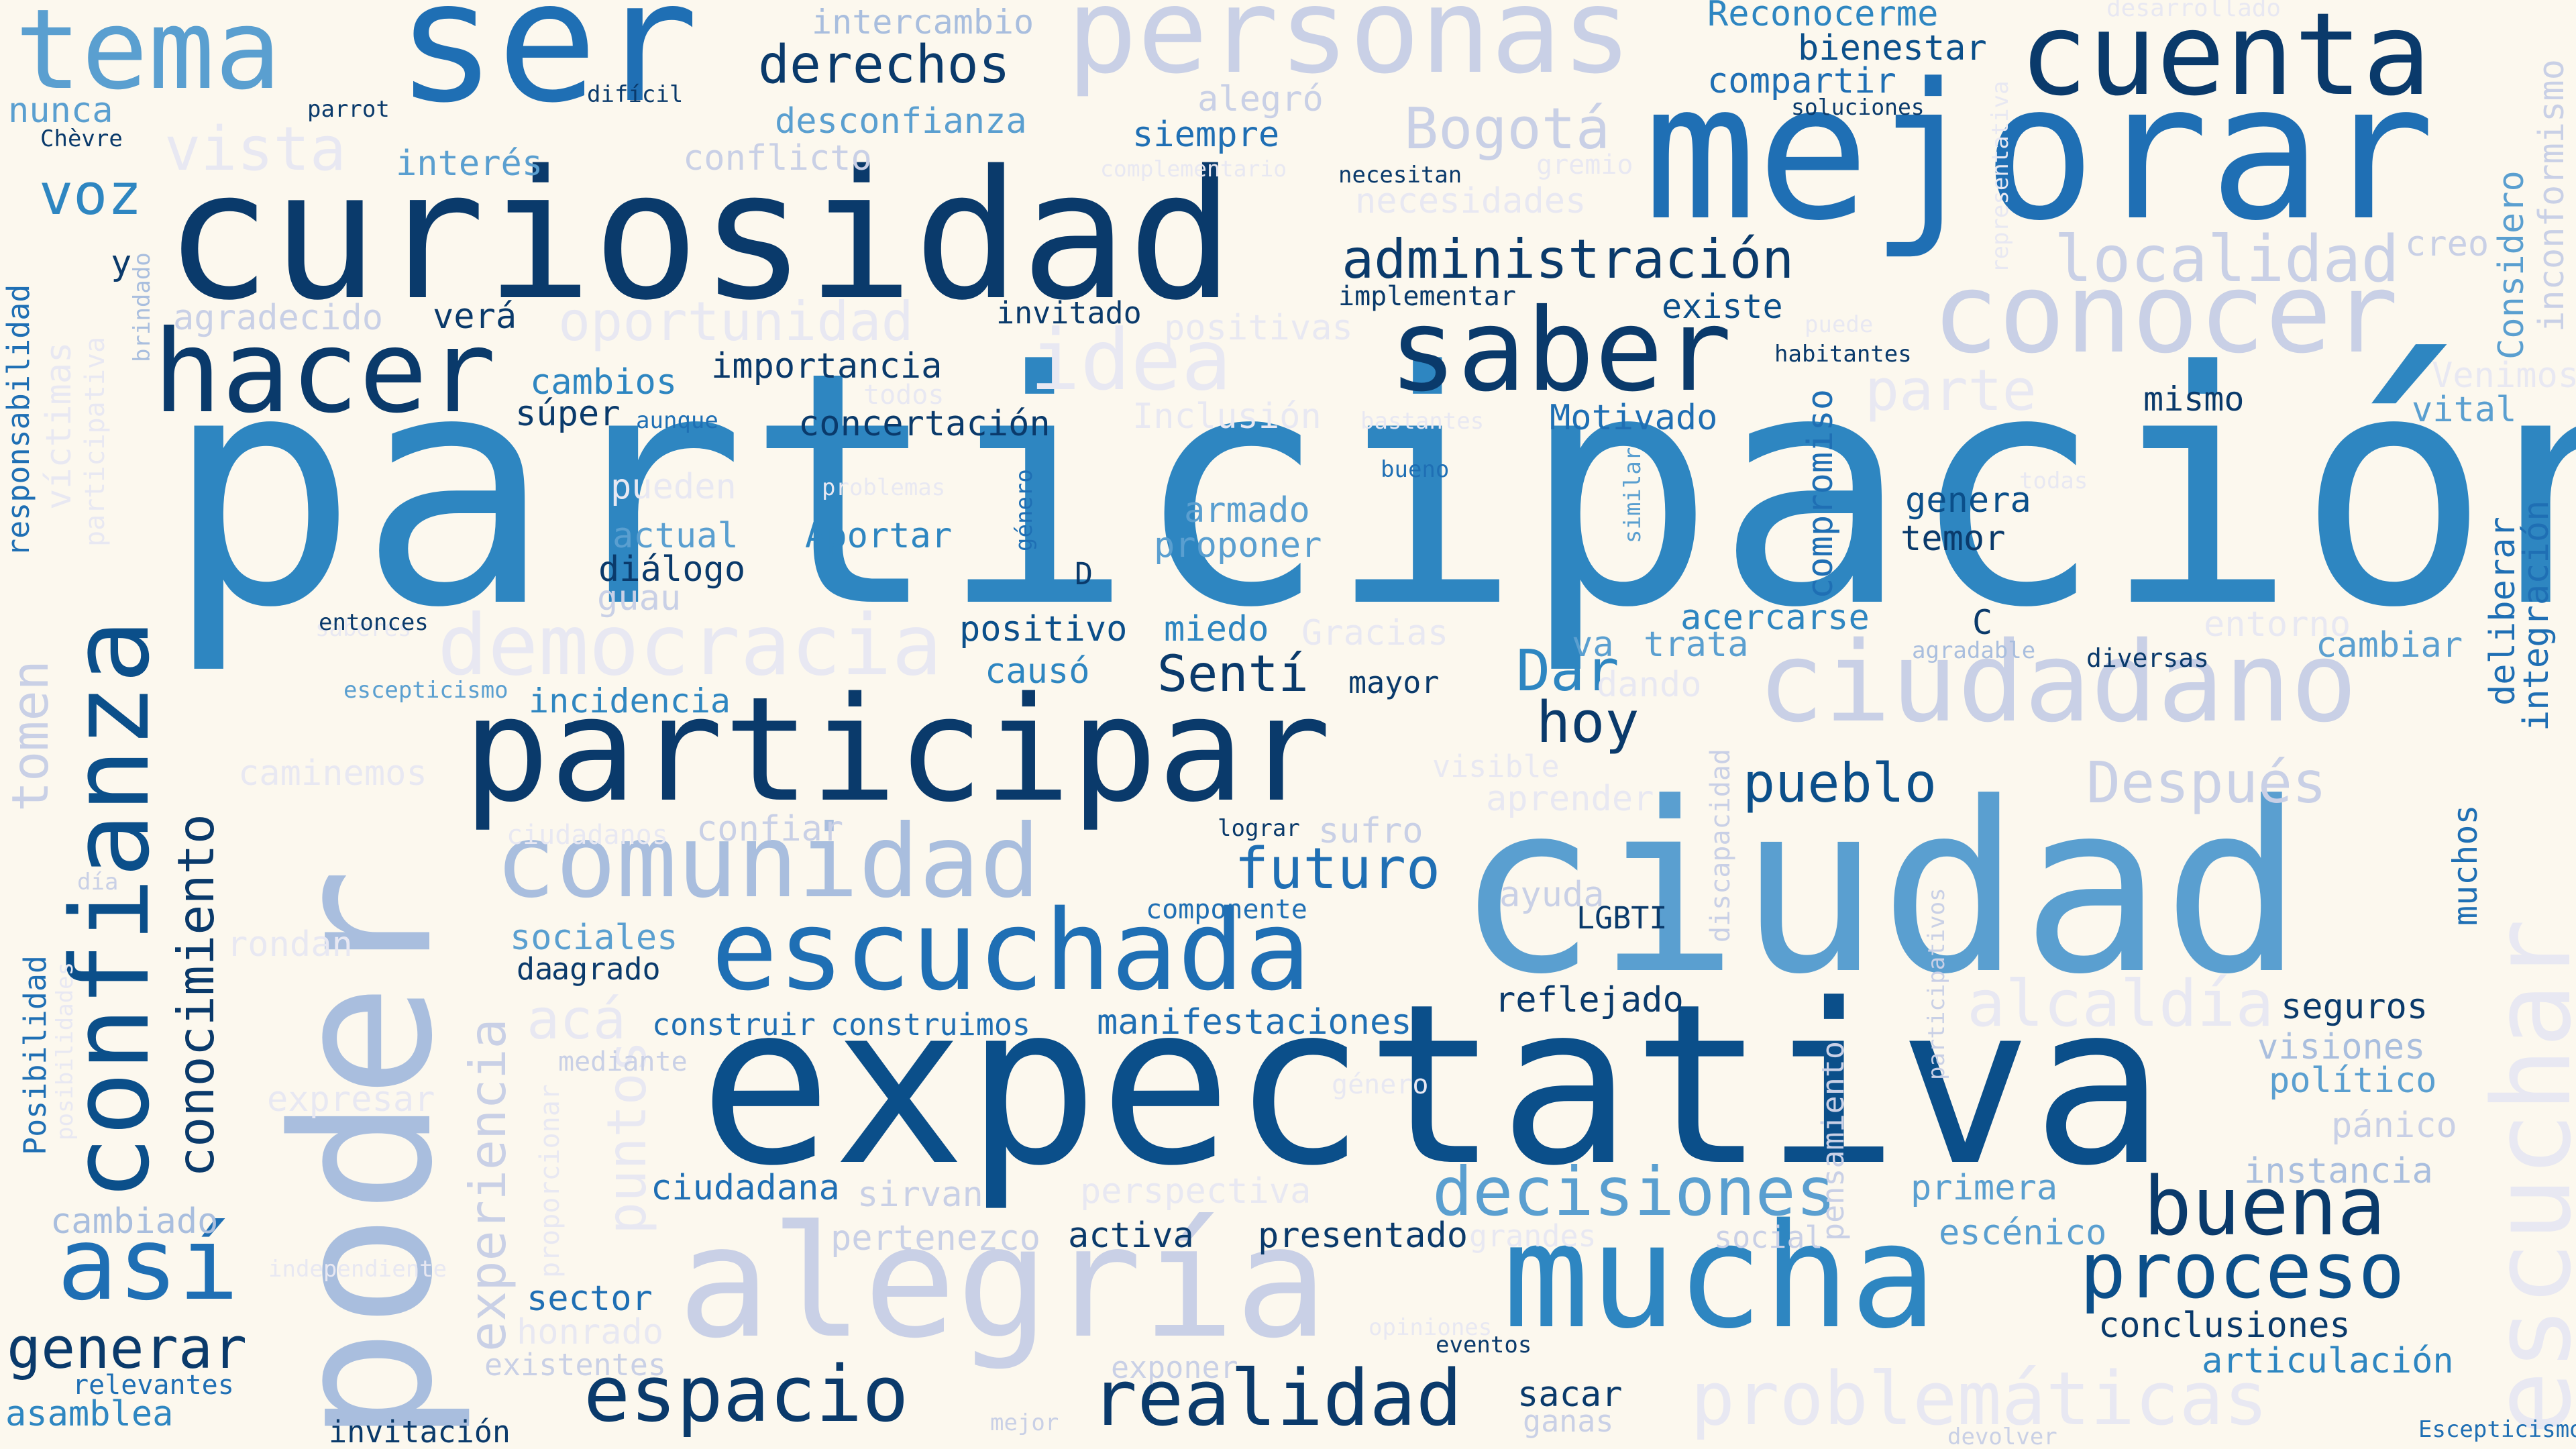 The width and height of the screenshot is (2576, 1449). I want to click on word: temor, so click(1953, 539).